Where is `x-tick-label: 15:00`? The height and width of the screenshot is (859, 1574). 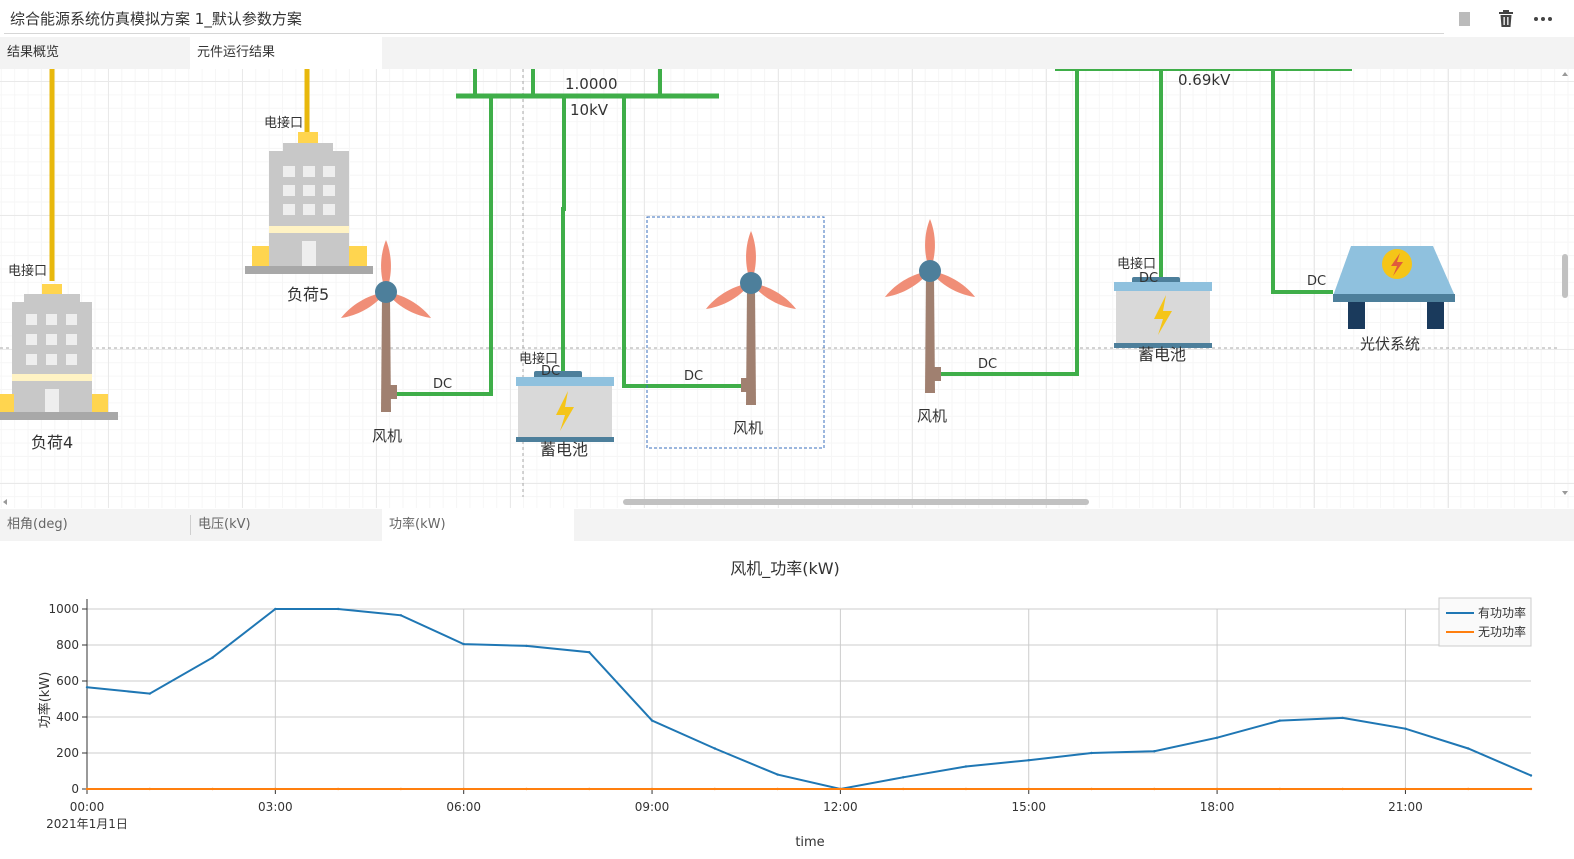 x-tick-label: 15:00 is located at coordinates (1028, 807).